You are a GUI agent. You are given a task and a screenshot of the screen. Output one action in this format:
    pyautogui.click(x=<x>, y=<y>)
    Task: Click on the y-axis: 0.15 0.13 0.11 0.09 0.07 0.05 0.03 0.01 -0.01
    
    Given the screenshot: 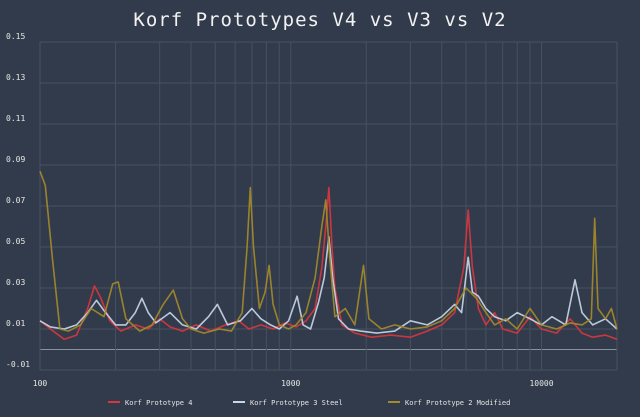 What is the action you would take?
    pyautogui.click(x=18, y=200)
    